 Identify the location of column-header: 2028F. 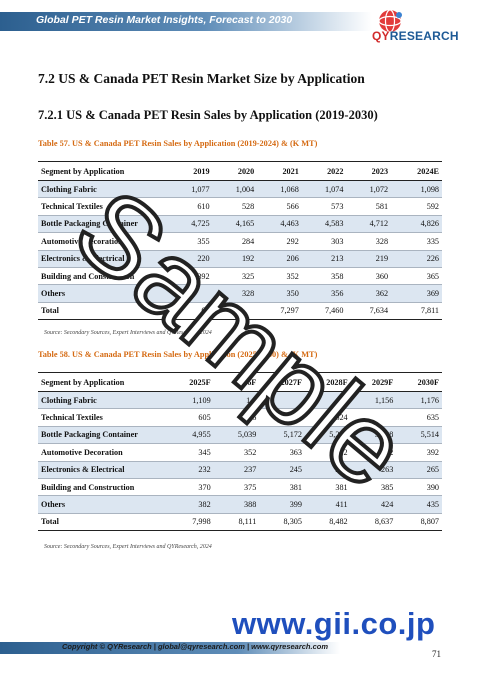
(327, 382).